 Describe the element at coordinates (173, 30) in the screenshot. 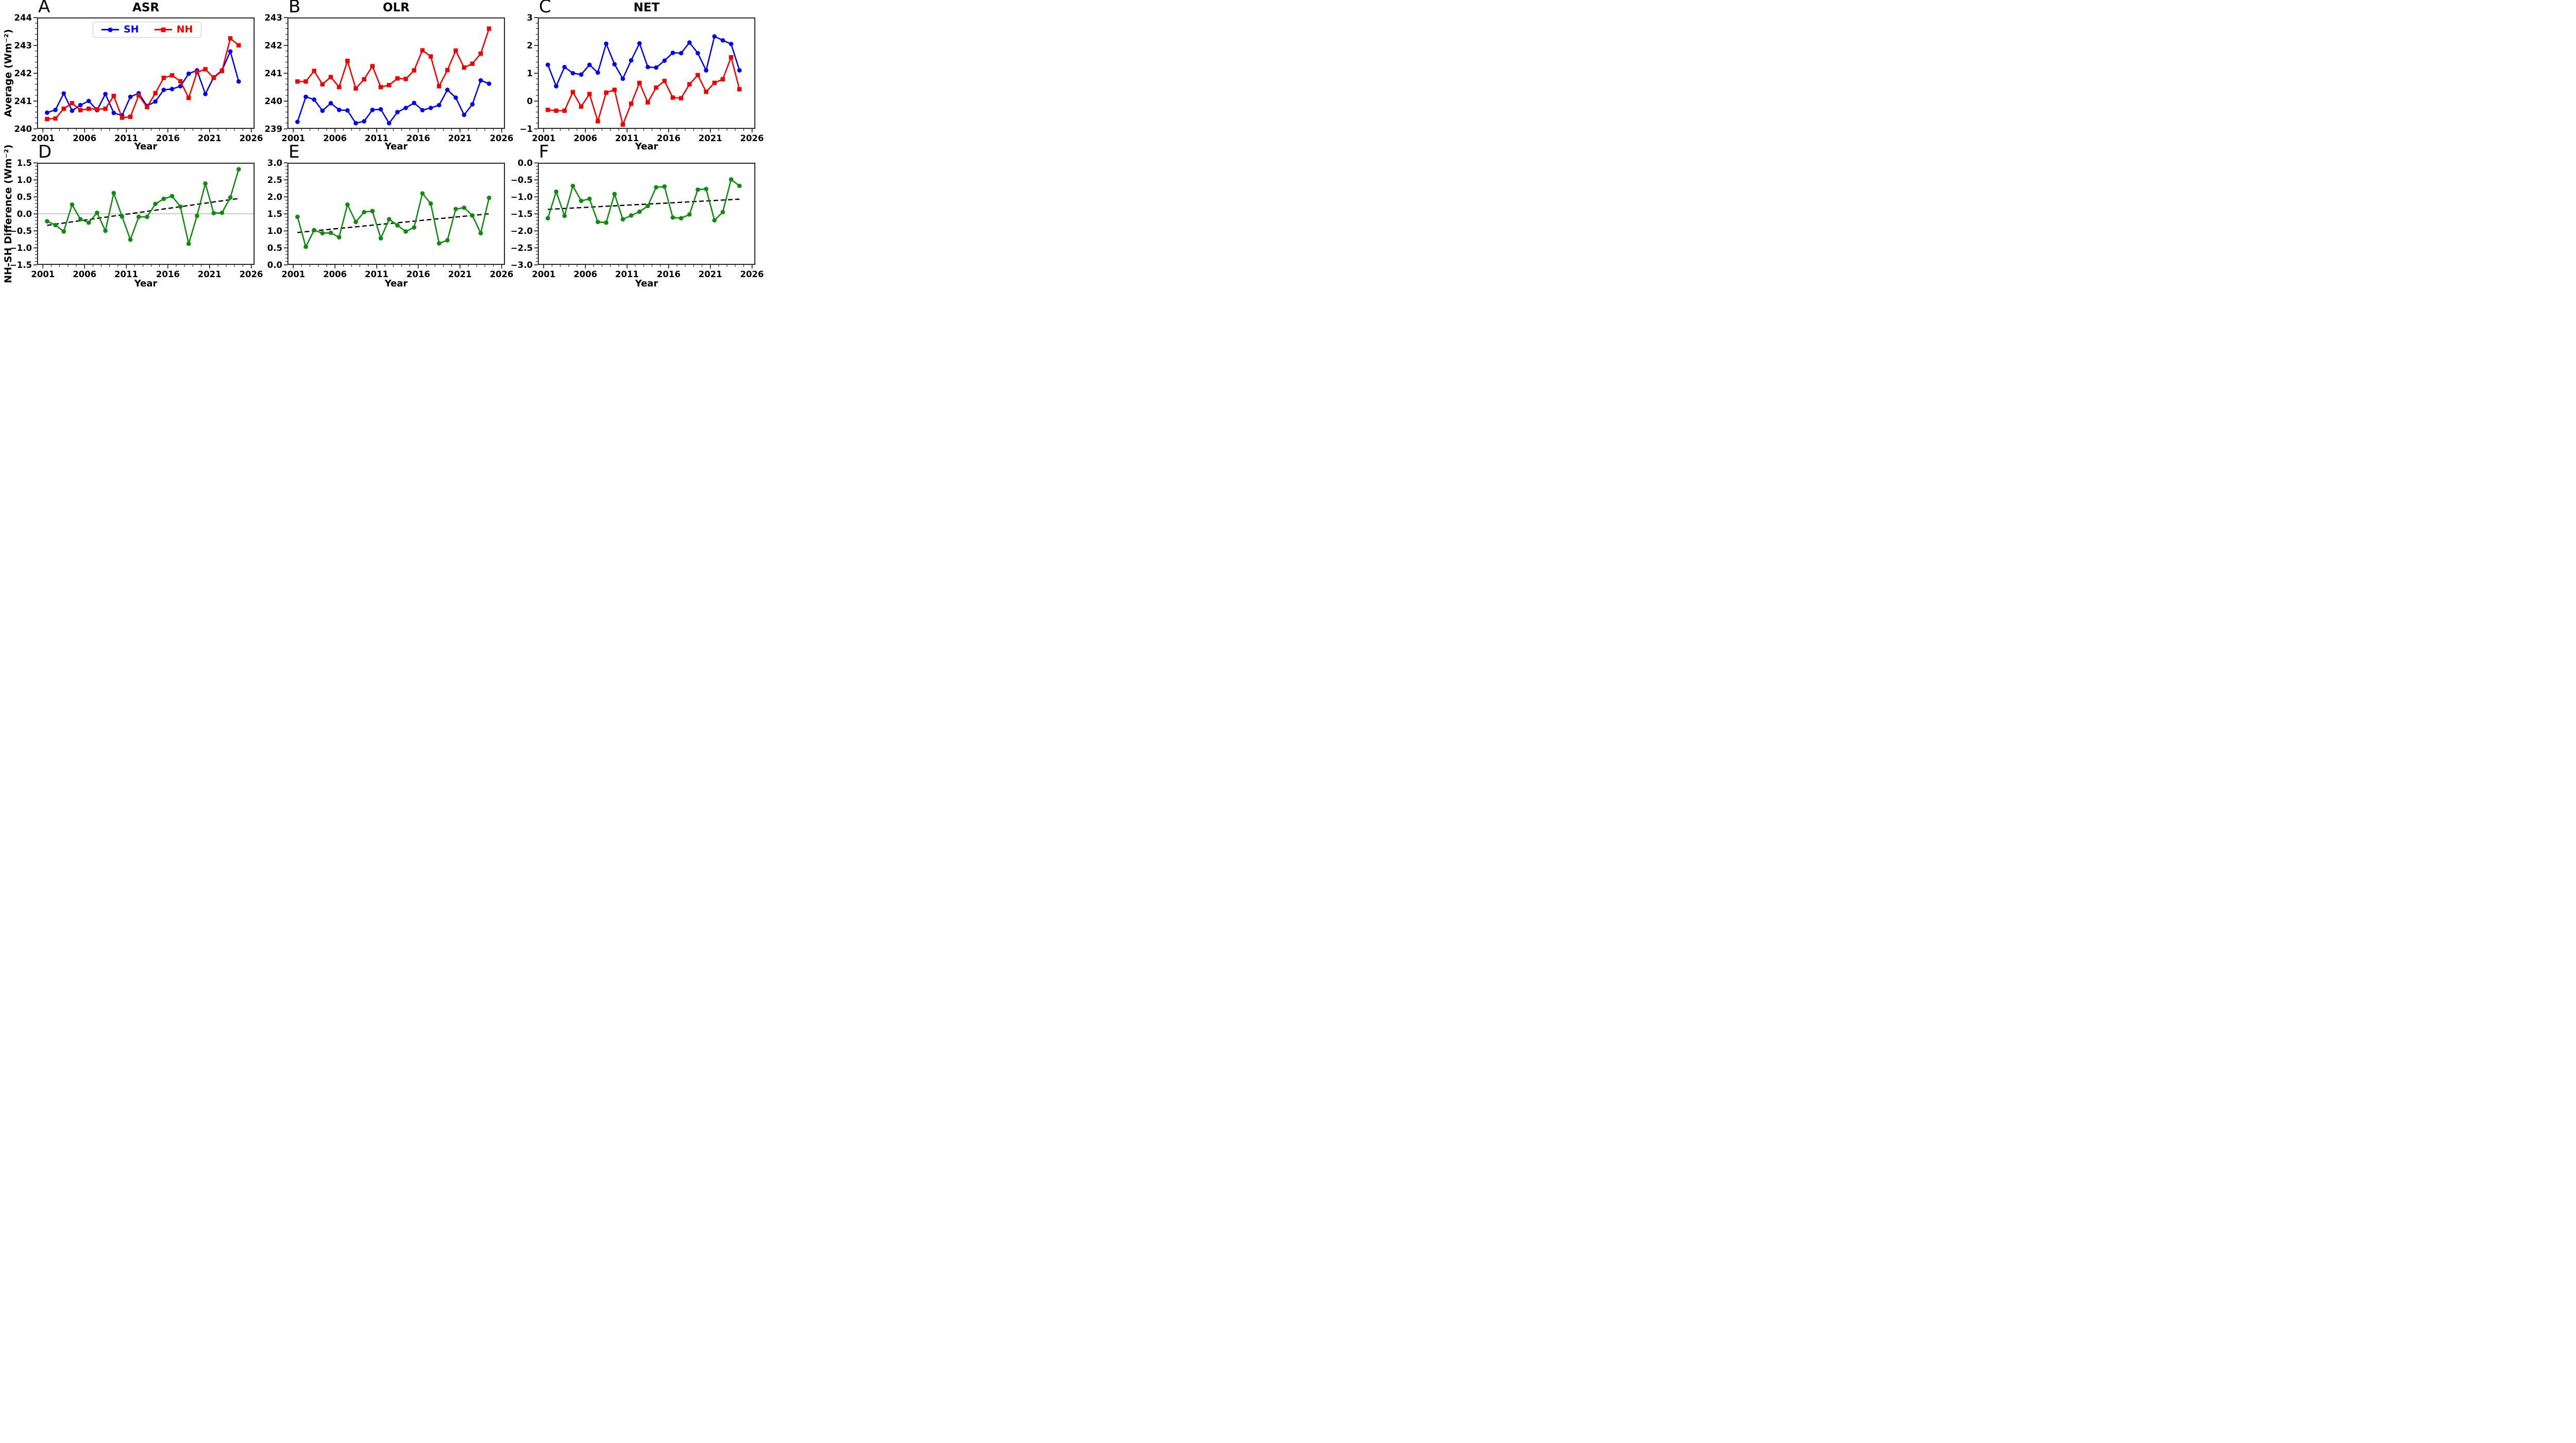

I see `legend-item-nh: NH` at that location.